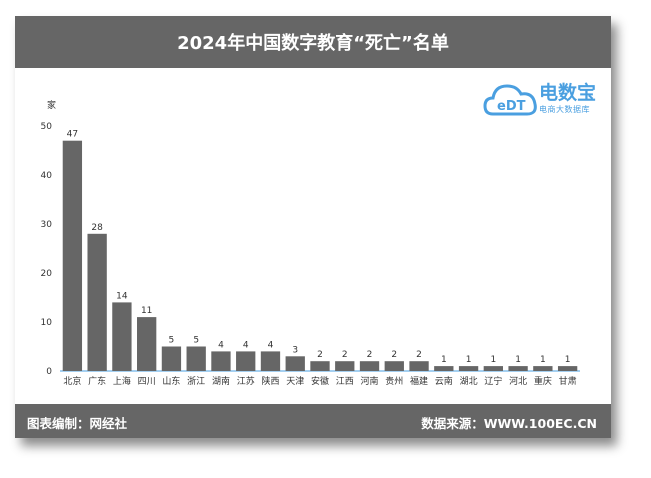 The image size is (651, 478). I want to click on x-tick-label: 江苏, so click(246, 381).